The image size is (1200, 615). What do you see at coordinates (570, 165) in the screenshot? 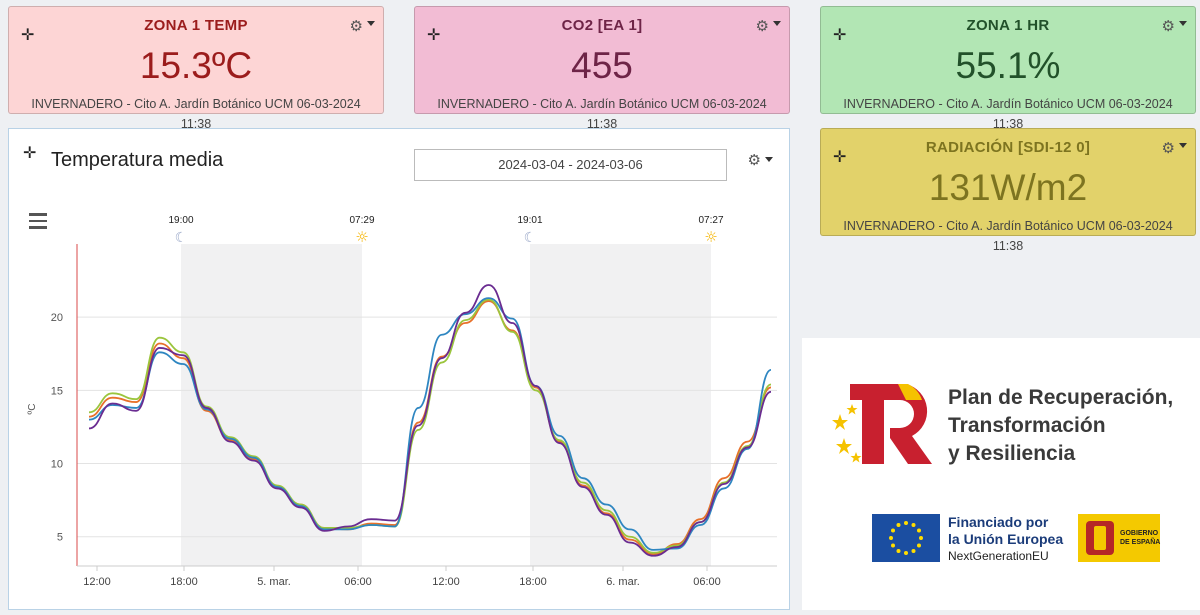
I see `date-range-input: 2024-03-04 - 2024-03-06` at bounding box center [570, 165].